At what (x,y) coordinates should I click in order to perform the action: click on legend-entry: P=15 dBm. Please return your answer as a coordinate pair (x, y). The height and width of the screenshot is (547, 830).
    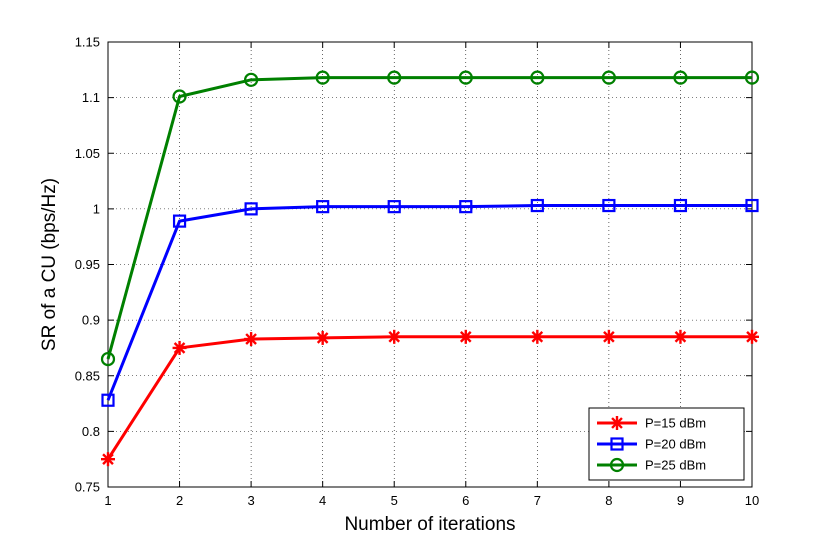
    Looking at the image, I should click on (651, 423).